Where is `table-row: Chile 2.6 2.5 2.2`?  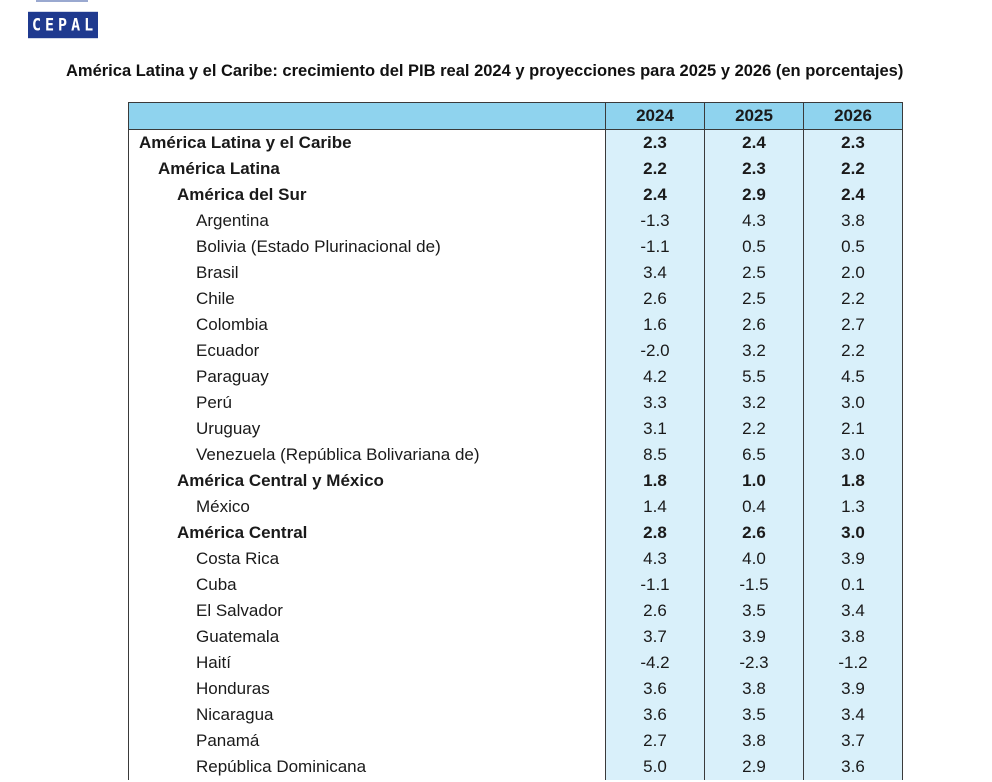
table-row: Chile 2.6 2.5 2.2 is located at coordinates (515, 299).